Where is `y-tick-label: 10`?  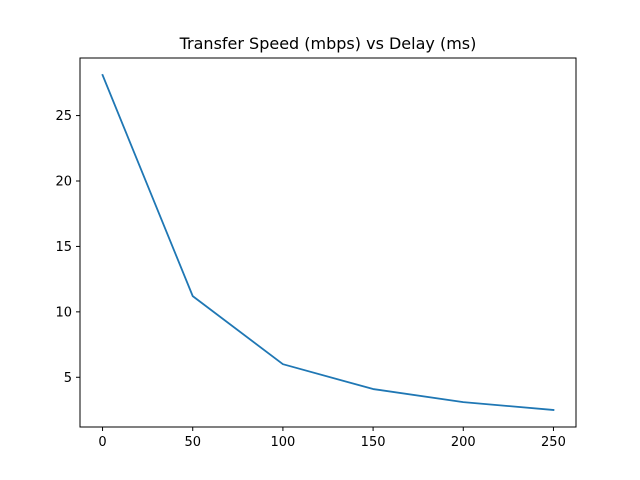
y-tick-label: 10 is located at coordinates (63, 312).